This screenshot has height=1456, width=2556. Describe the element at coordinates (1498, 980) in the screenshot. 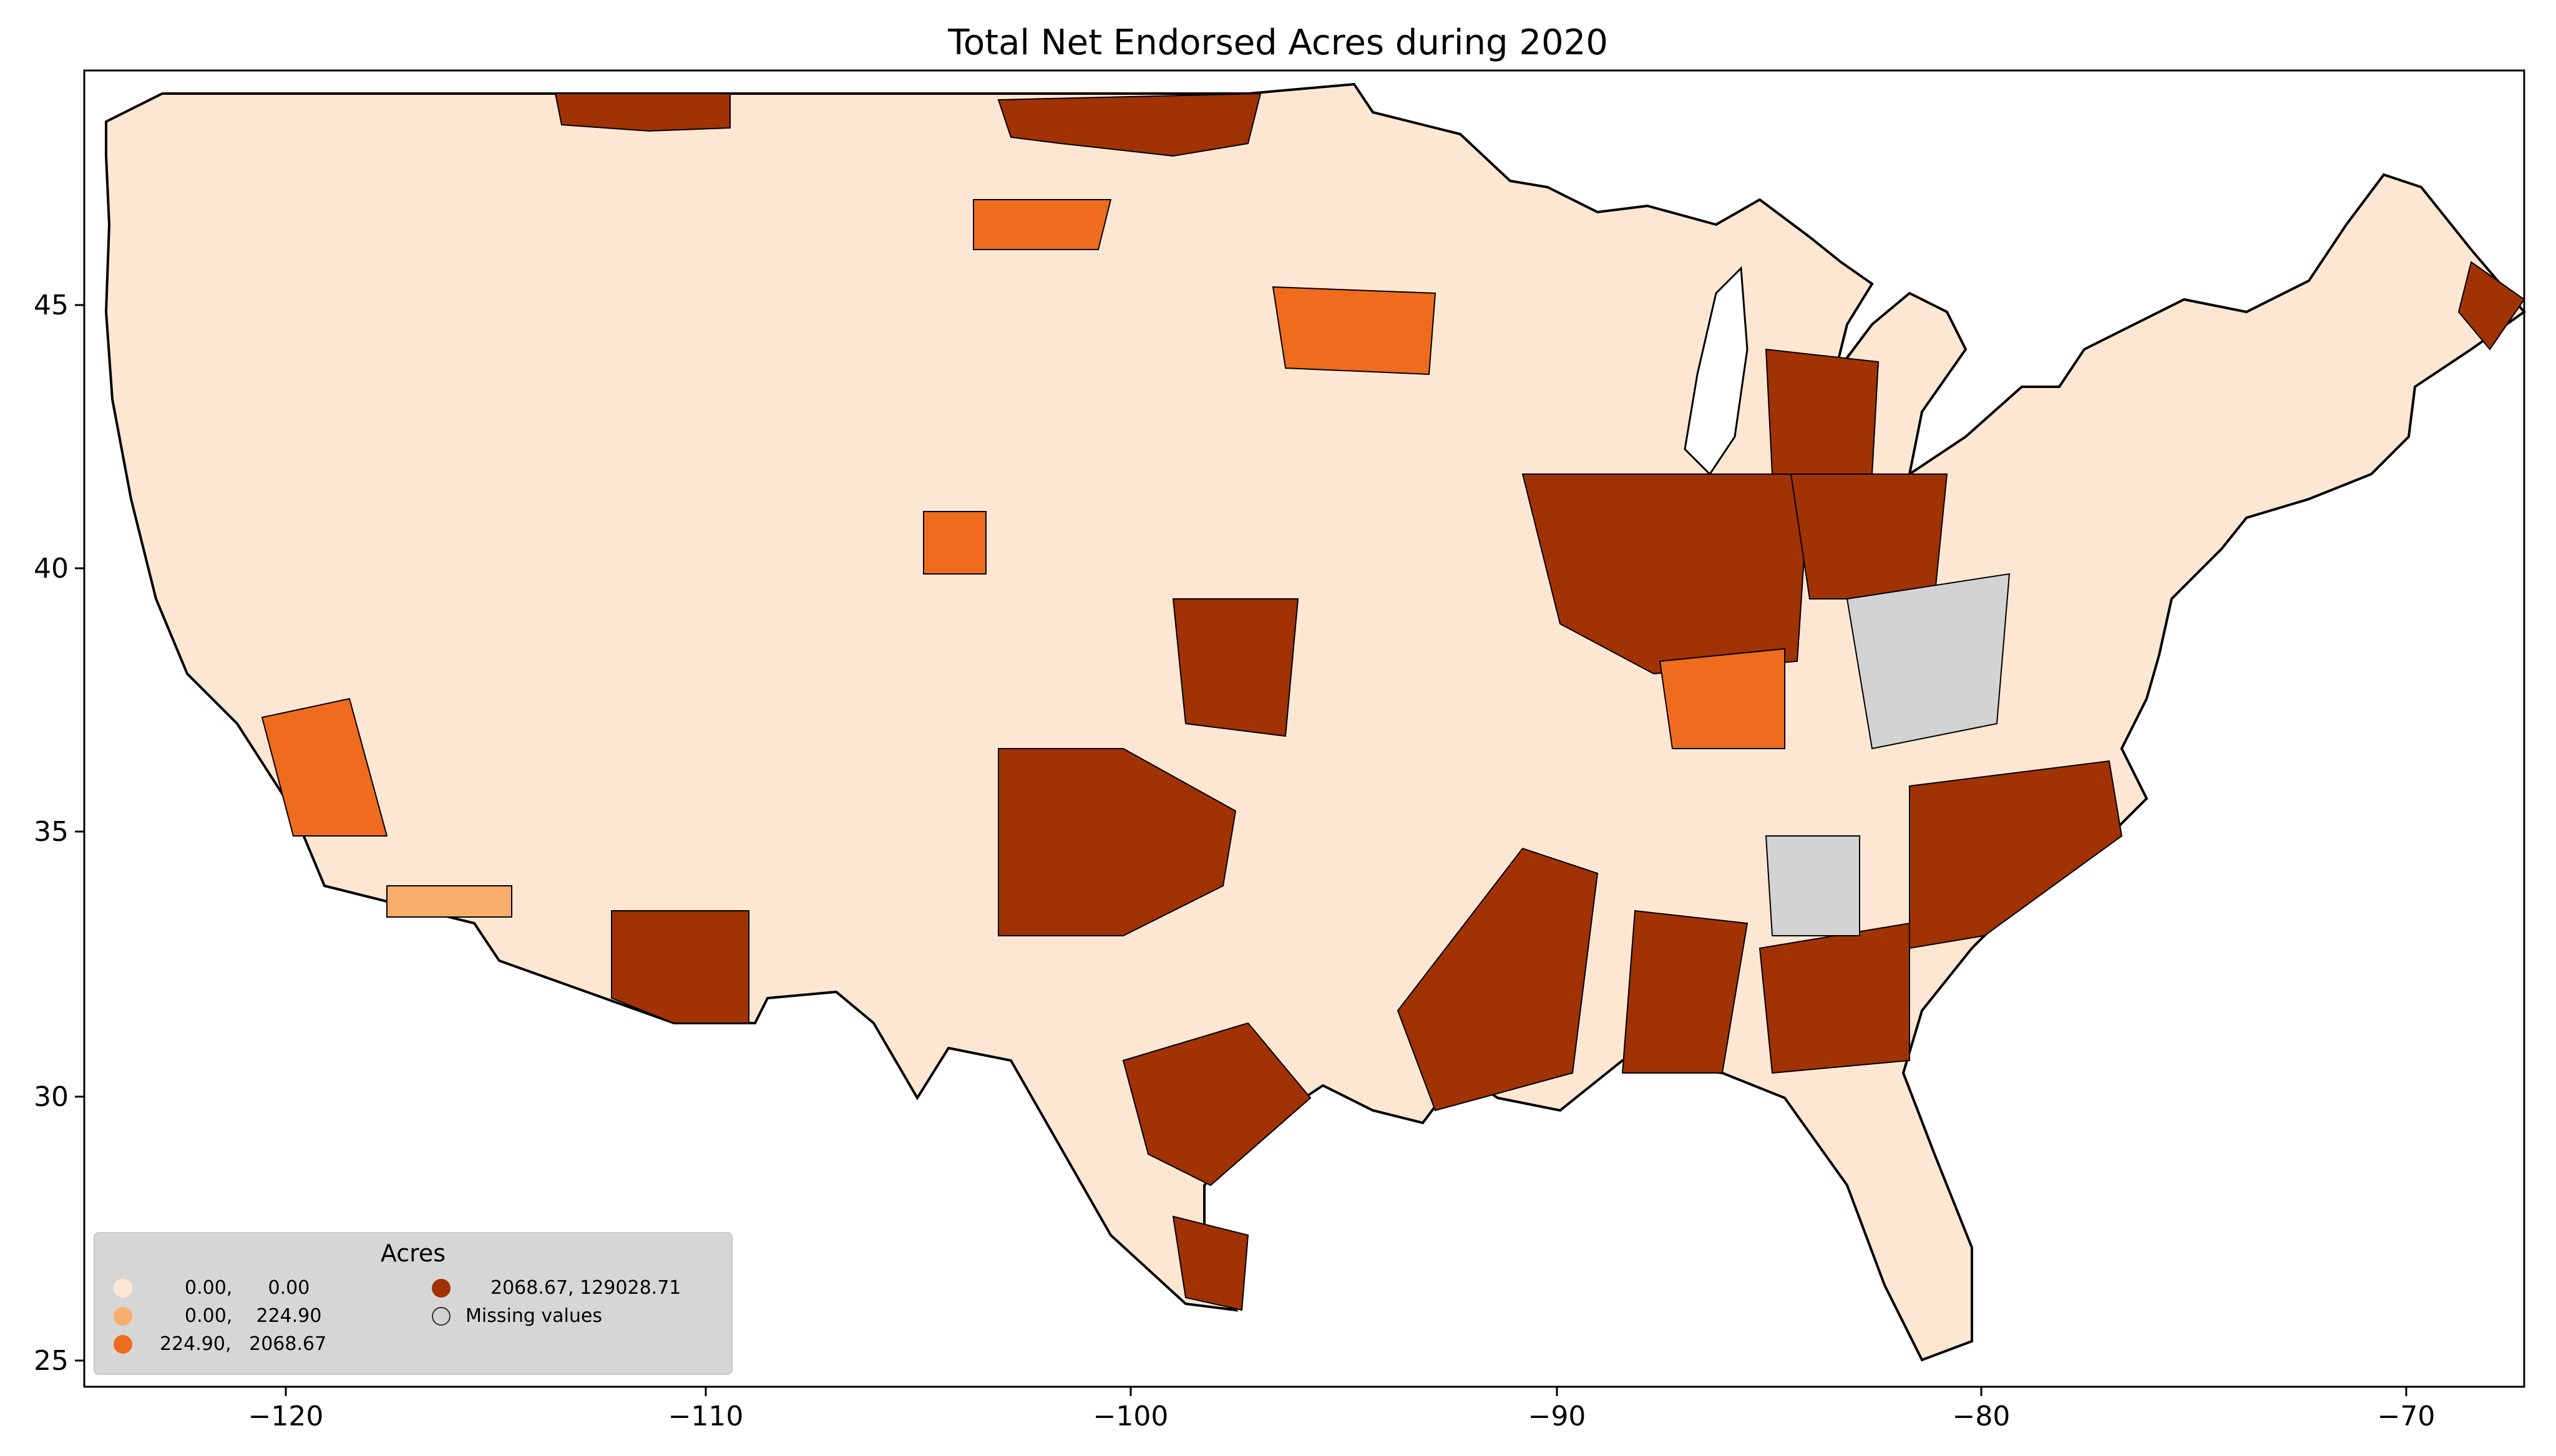

I see `high-region-lower-mississippi` at that location.